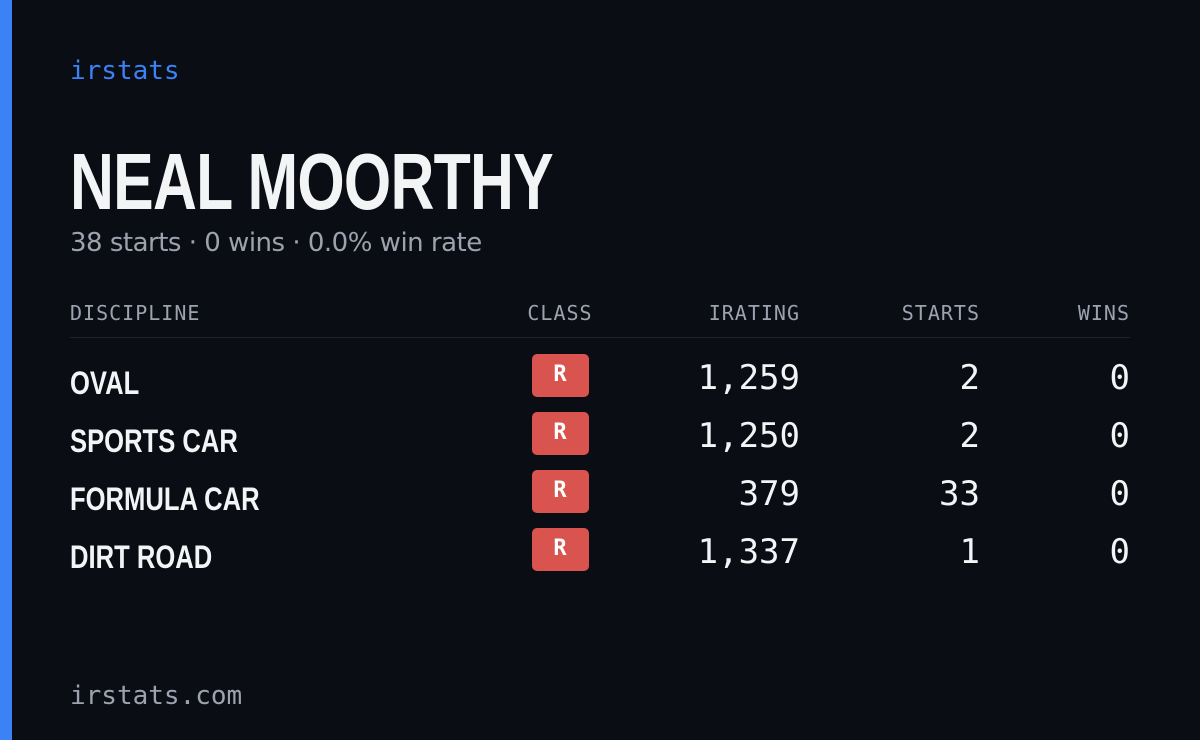  Describe the element at coordinates (748, 552) in the screenshot. I see `irating-value: 1,337` at that location.